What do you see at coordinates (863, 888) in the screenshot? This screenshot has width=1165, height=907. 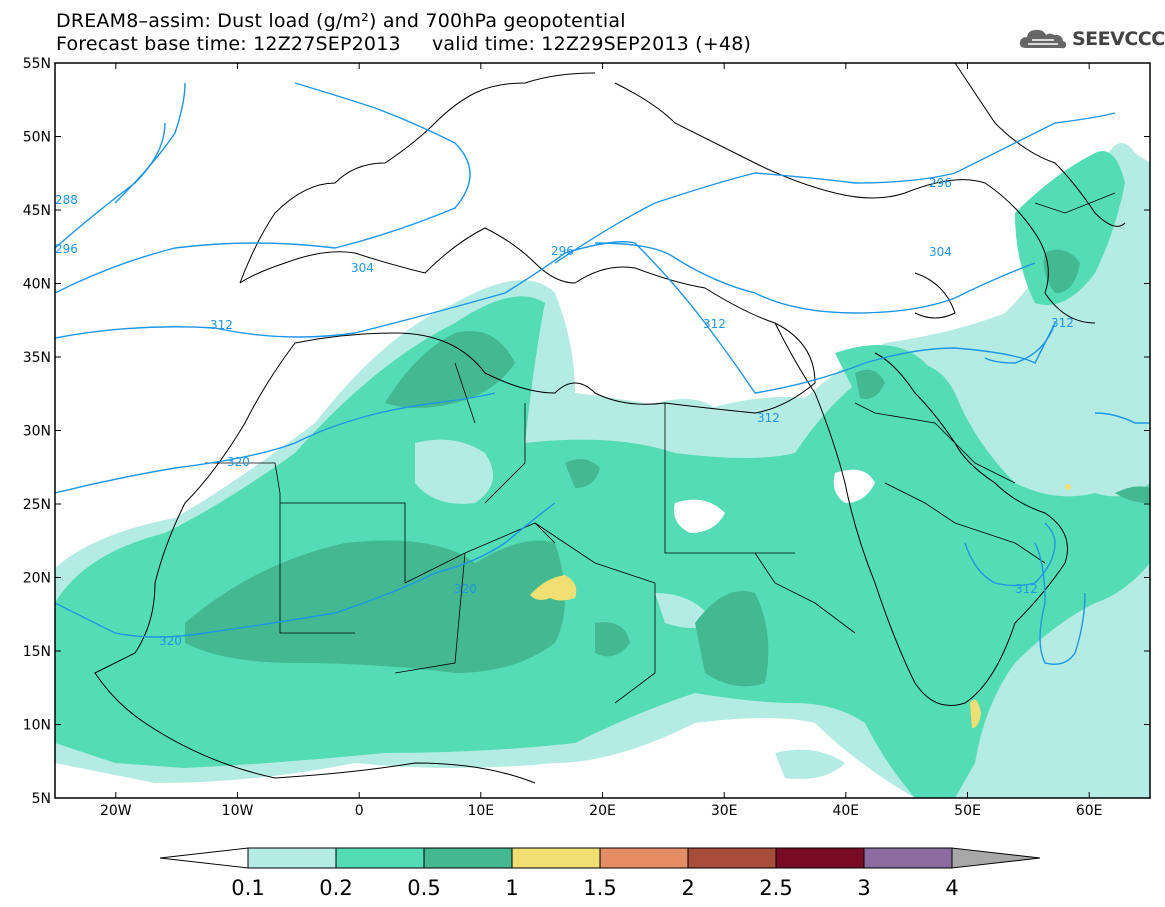 I see `colorbar-label: 3` at bounding box center [863, 888].